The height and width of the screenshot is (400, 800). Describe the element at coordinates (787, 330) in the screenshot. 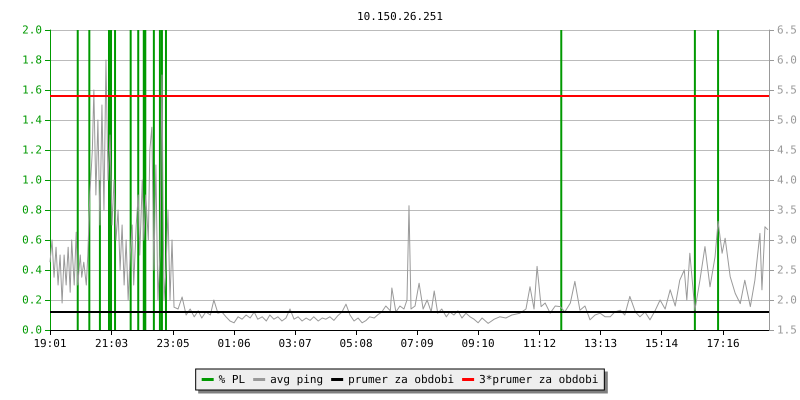

I see `y2-tick-label: 1.5` at that location.